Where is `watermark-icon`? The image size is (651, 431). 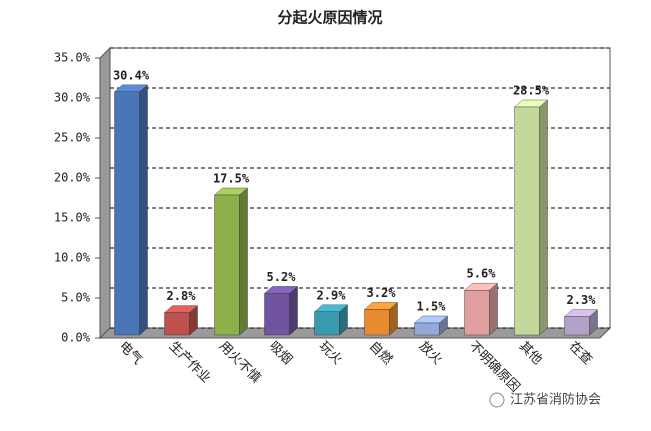
watermark-icon is located at coordinates (497, 400).